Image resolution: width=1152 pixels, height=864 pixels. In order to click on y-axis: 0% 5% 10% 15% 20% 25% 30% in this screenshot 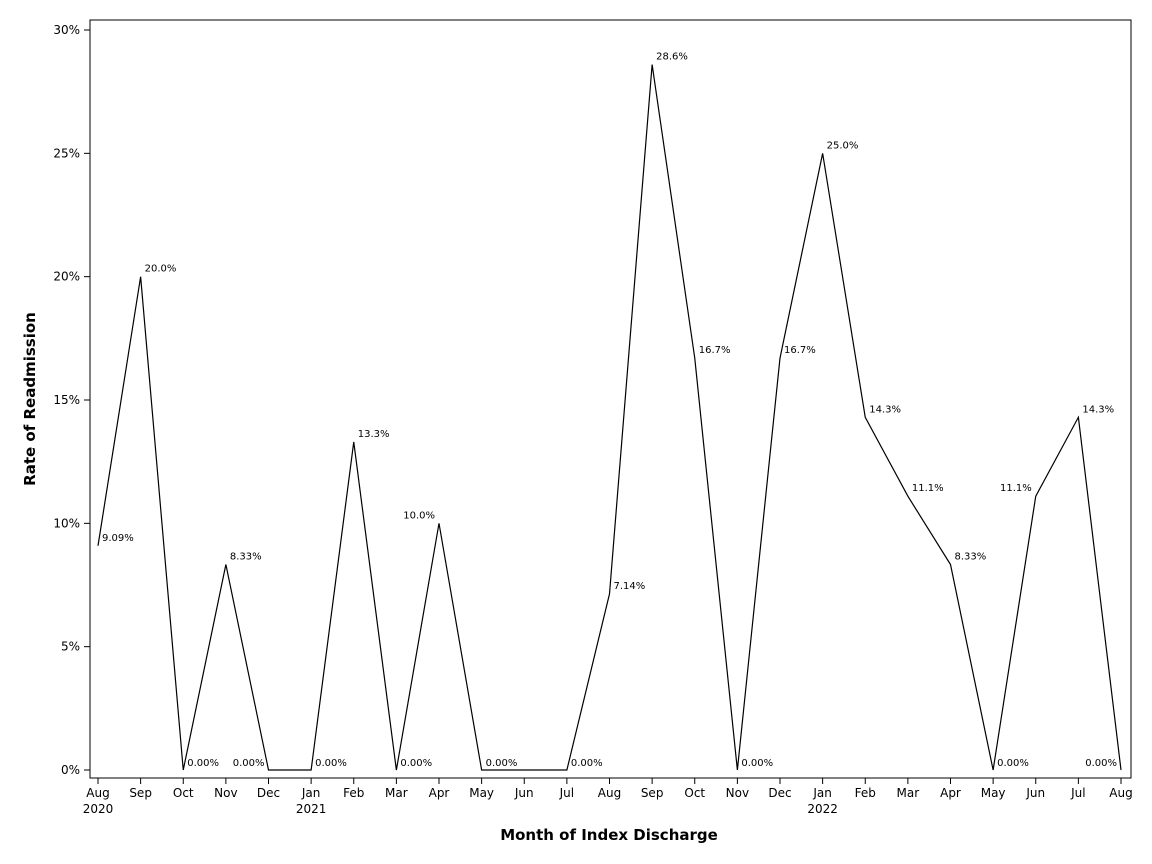, I will do `click(71, 400)`.